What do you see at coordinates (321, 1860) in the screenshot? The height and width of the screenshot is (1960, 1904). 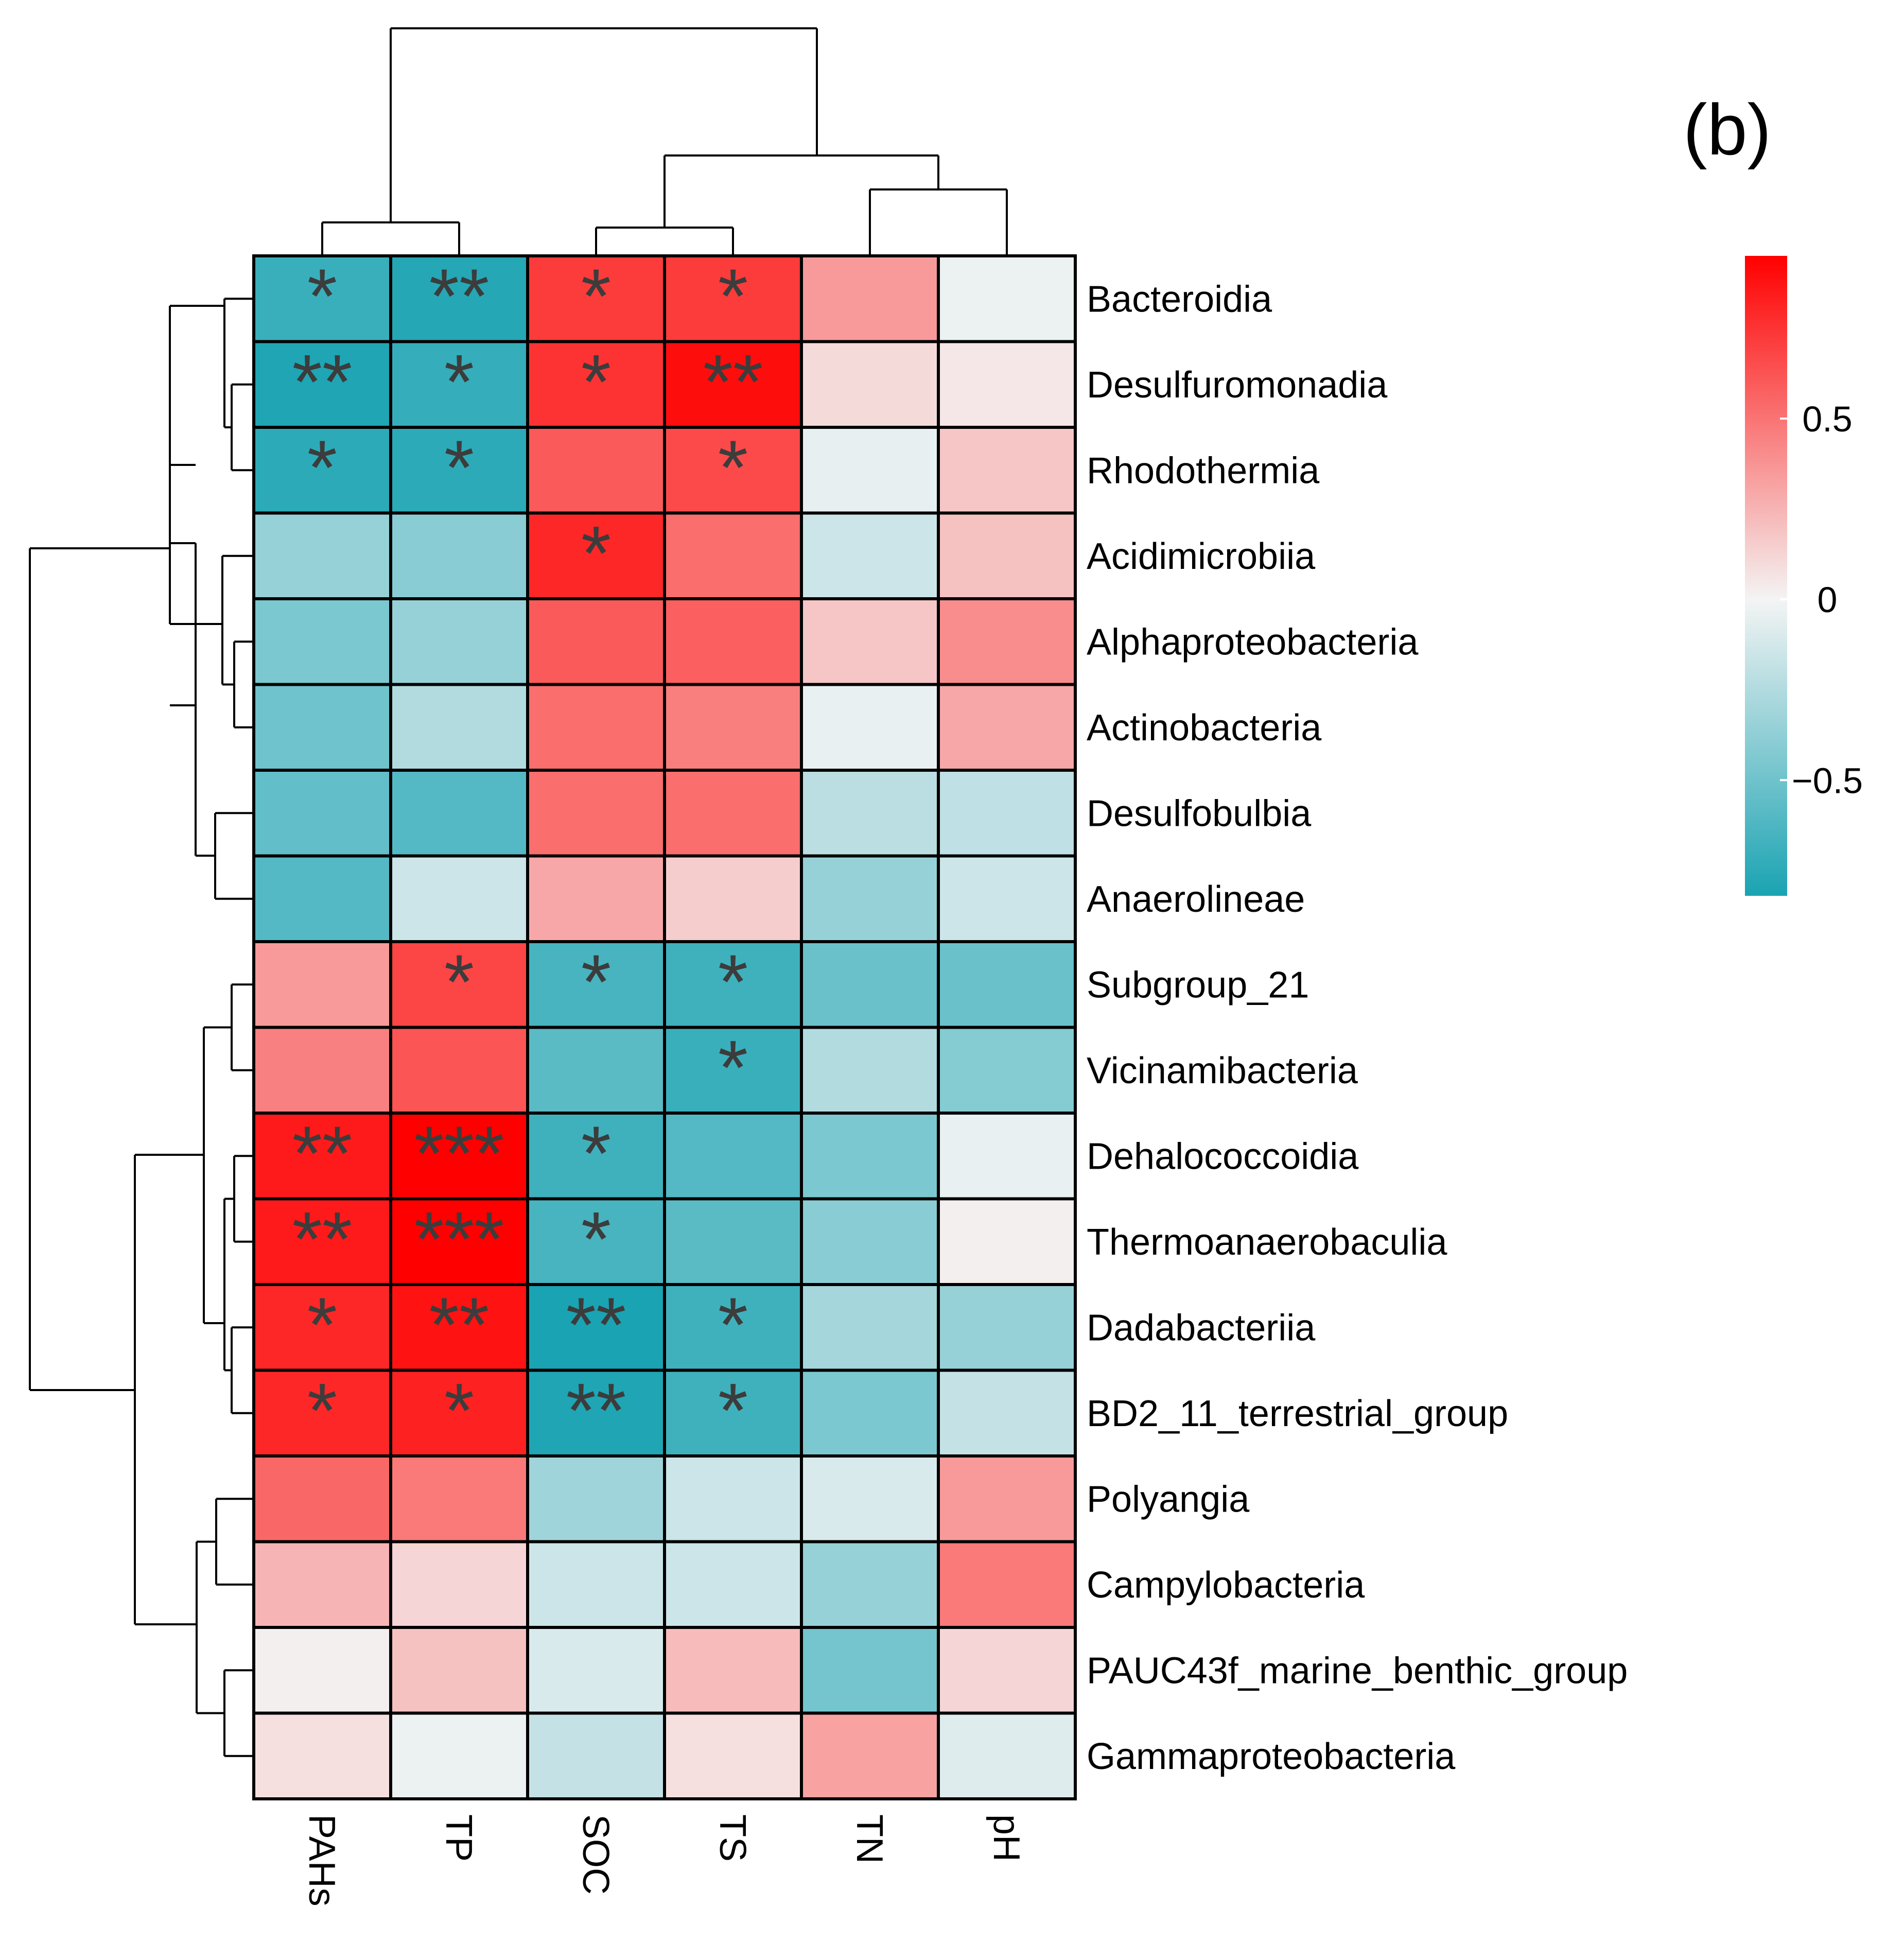 I see `column-label: PAHs` at bounding box center [321, 1860].